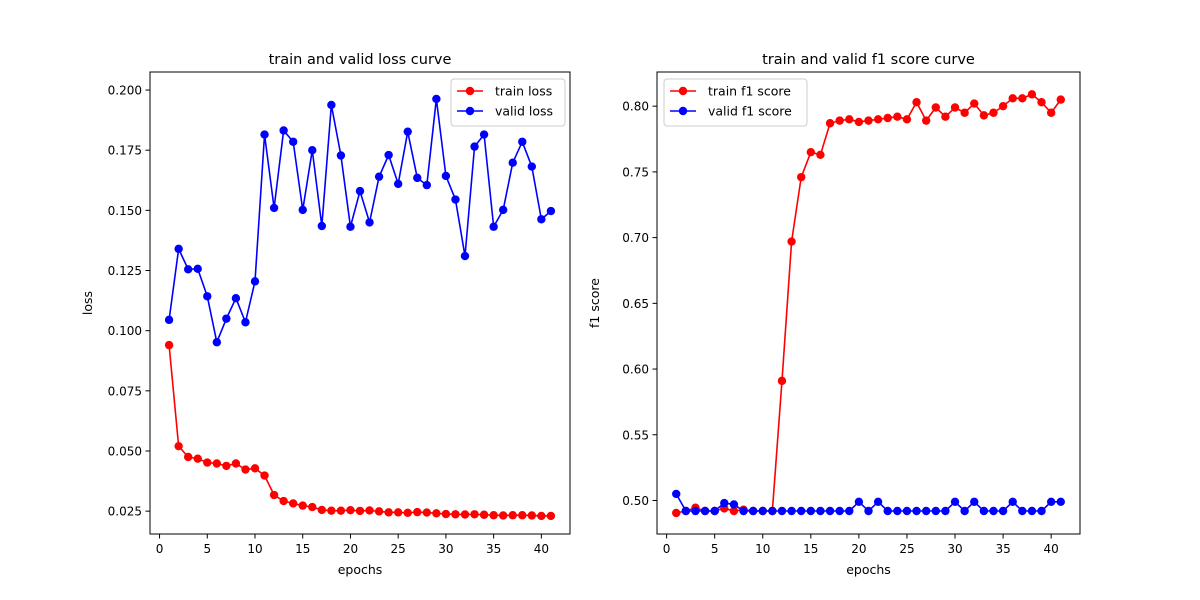  Describe the element at coordinates (523, 91) in the screenshot. I see `legend-entry: train loss` at that location.